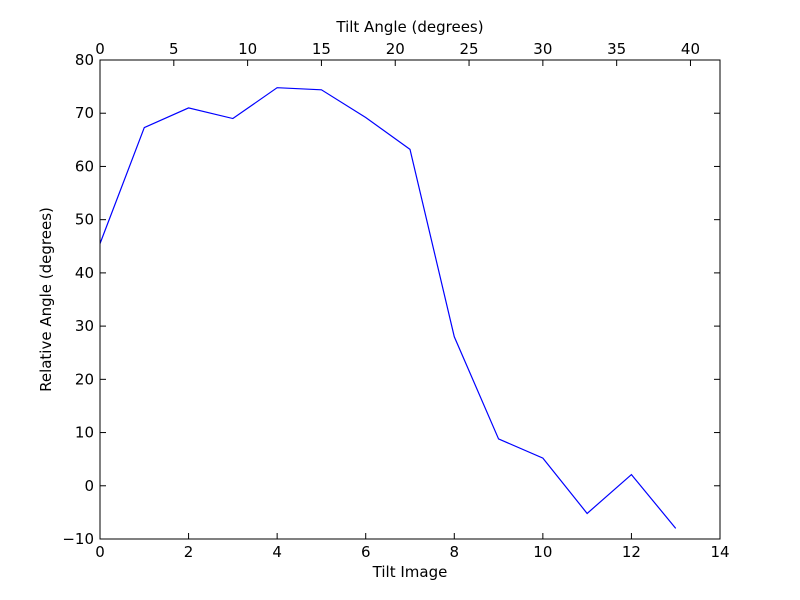  Describe the element at coordinates (321, 49) in the screenshot. I see `x2-tick-label: 15` at that location.